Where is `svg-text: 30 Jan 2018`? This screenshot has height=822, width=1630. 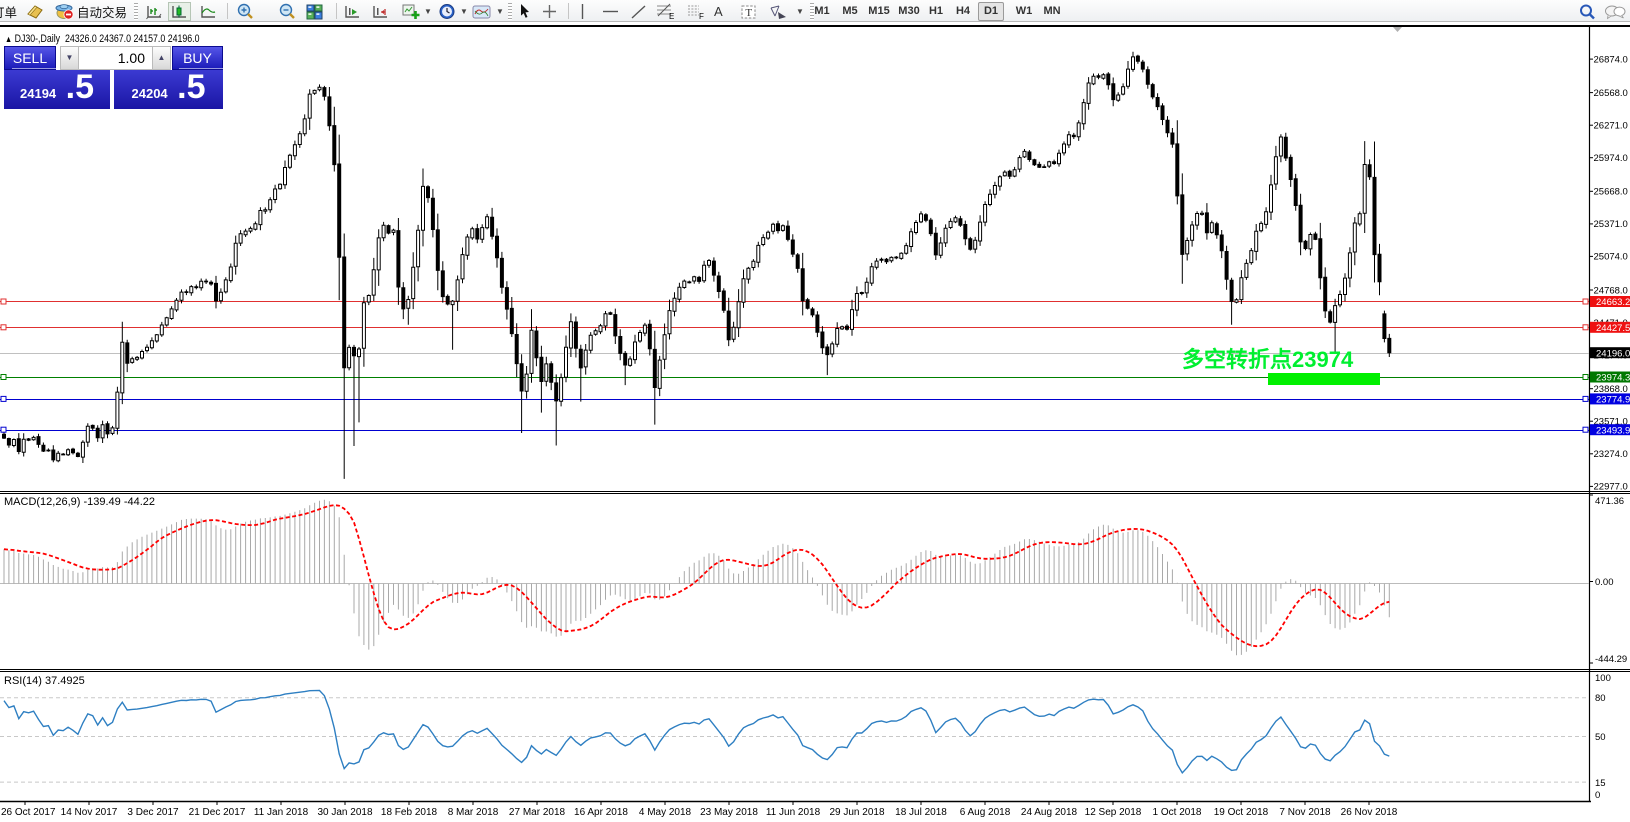
svg-text: 30 Jan 2018 is located at coordinates (344, 812).